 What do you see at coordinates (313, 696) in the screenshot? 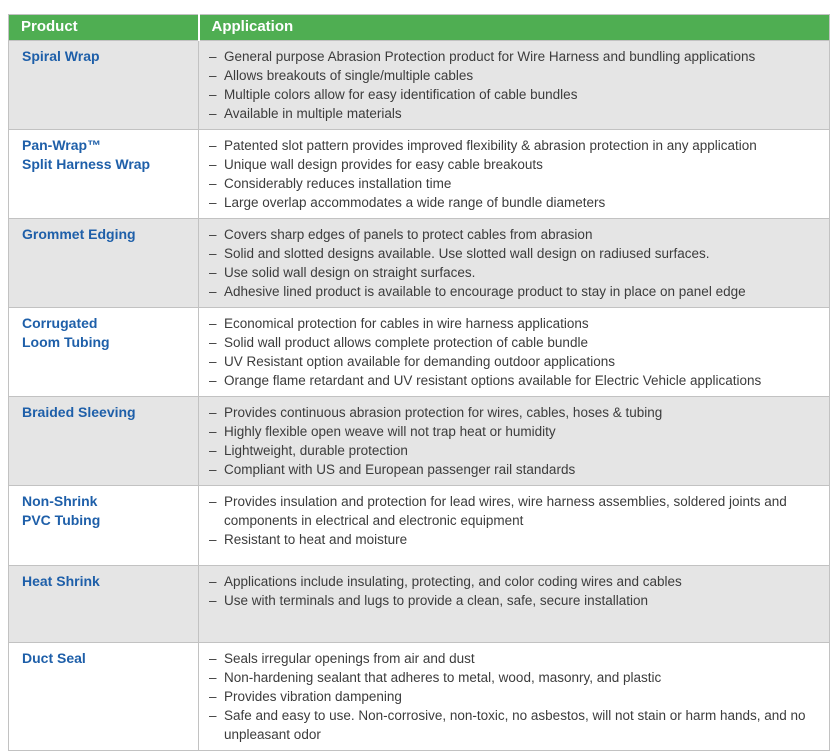
I see `application-item-text: Provides vibration dampening` at bounding box center [313, 696].